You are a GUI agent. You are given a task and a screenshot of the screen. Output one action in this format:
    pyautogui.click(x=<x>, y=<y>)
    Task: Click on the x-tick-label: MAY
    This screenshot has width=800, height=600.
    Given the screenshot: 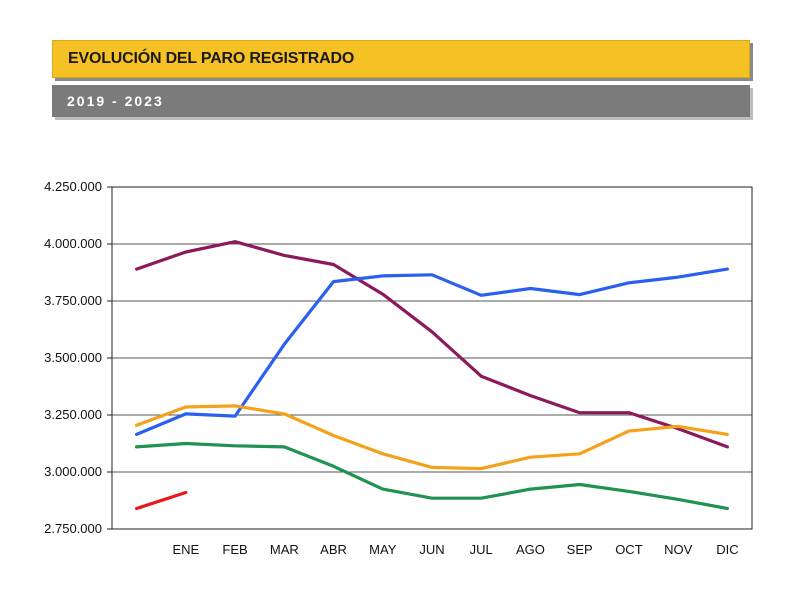 What is the action you would take?
    pyautogui.click(x=383, y=549)
    